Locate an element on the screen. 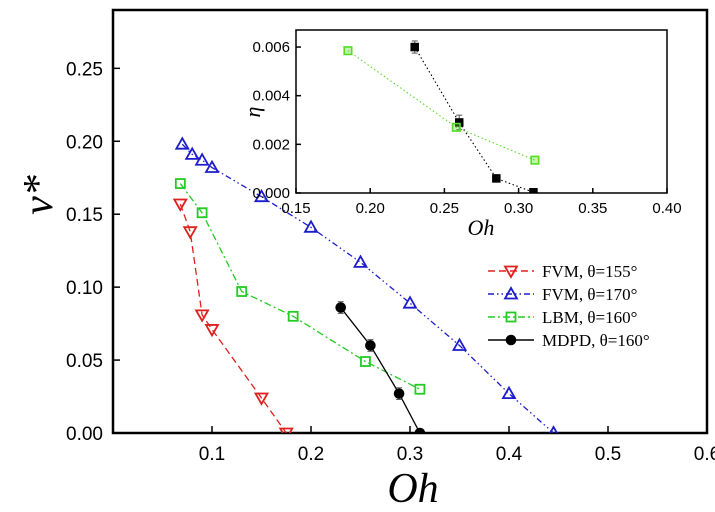  main-y-axis-title: ν* is located at coordinates (39, 195).